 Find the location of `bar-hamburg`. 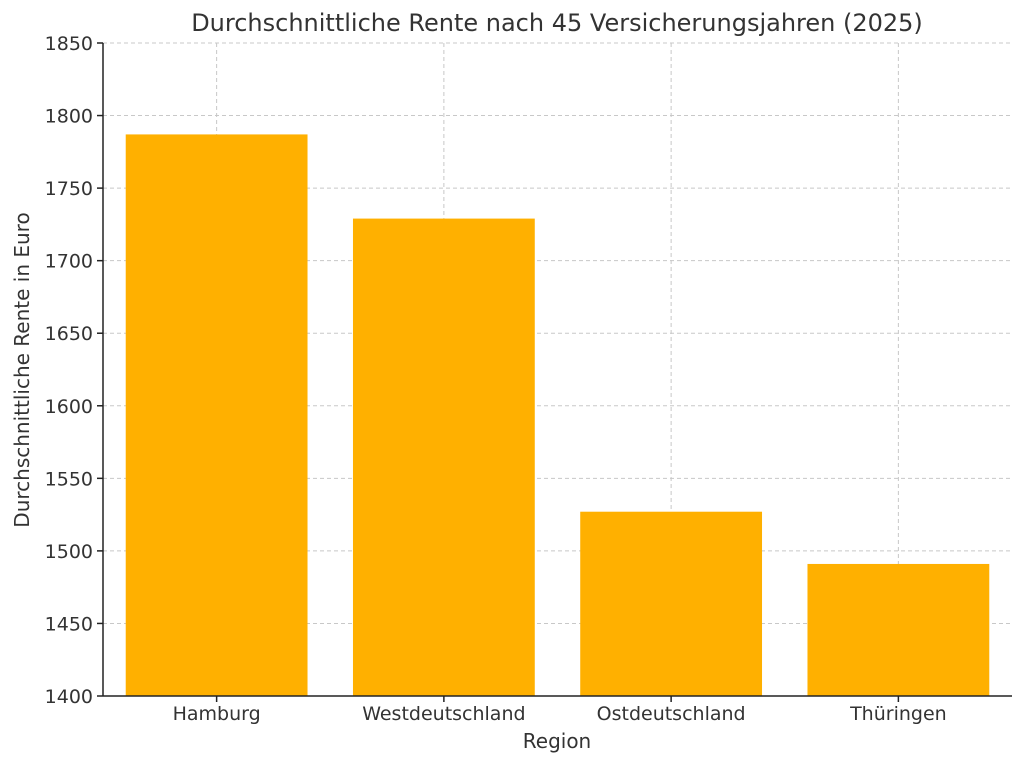

bar-hamburg is located at coordinates (216, 415).